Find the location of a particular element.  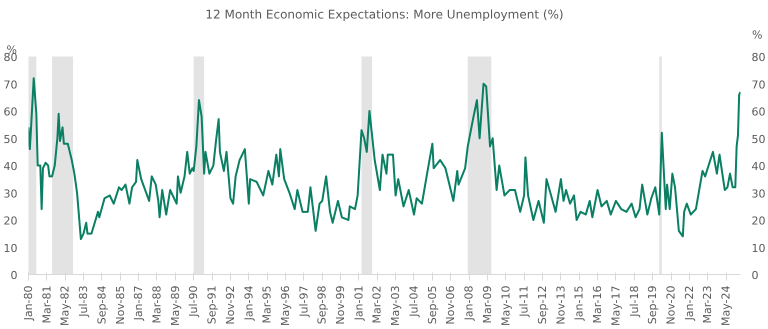

x-tick-label: Nov-99 is located at coordinates (341, 305).